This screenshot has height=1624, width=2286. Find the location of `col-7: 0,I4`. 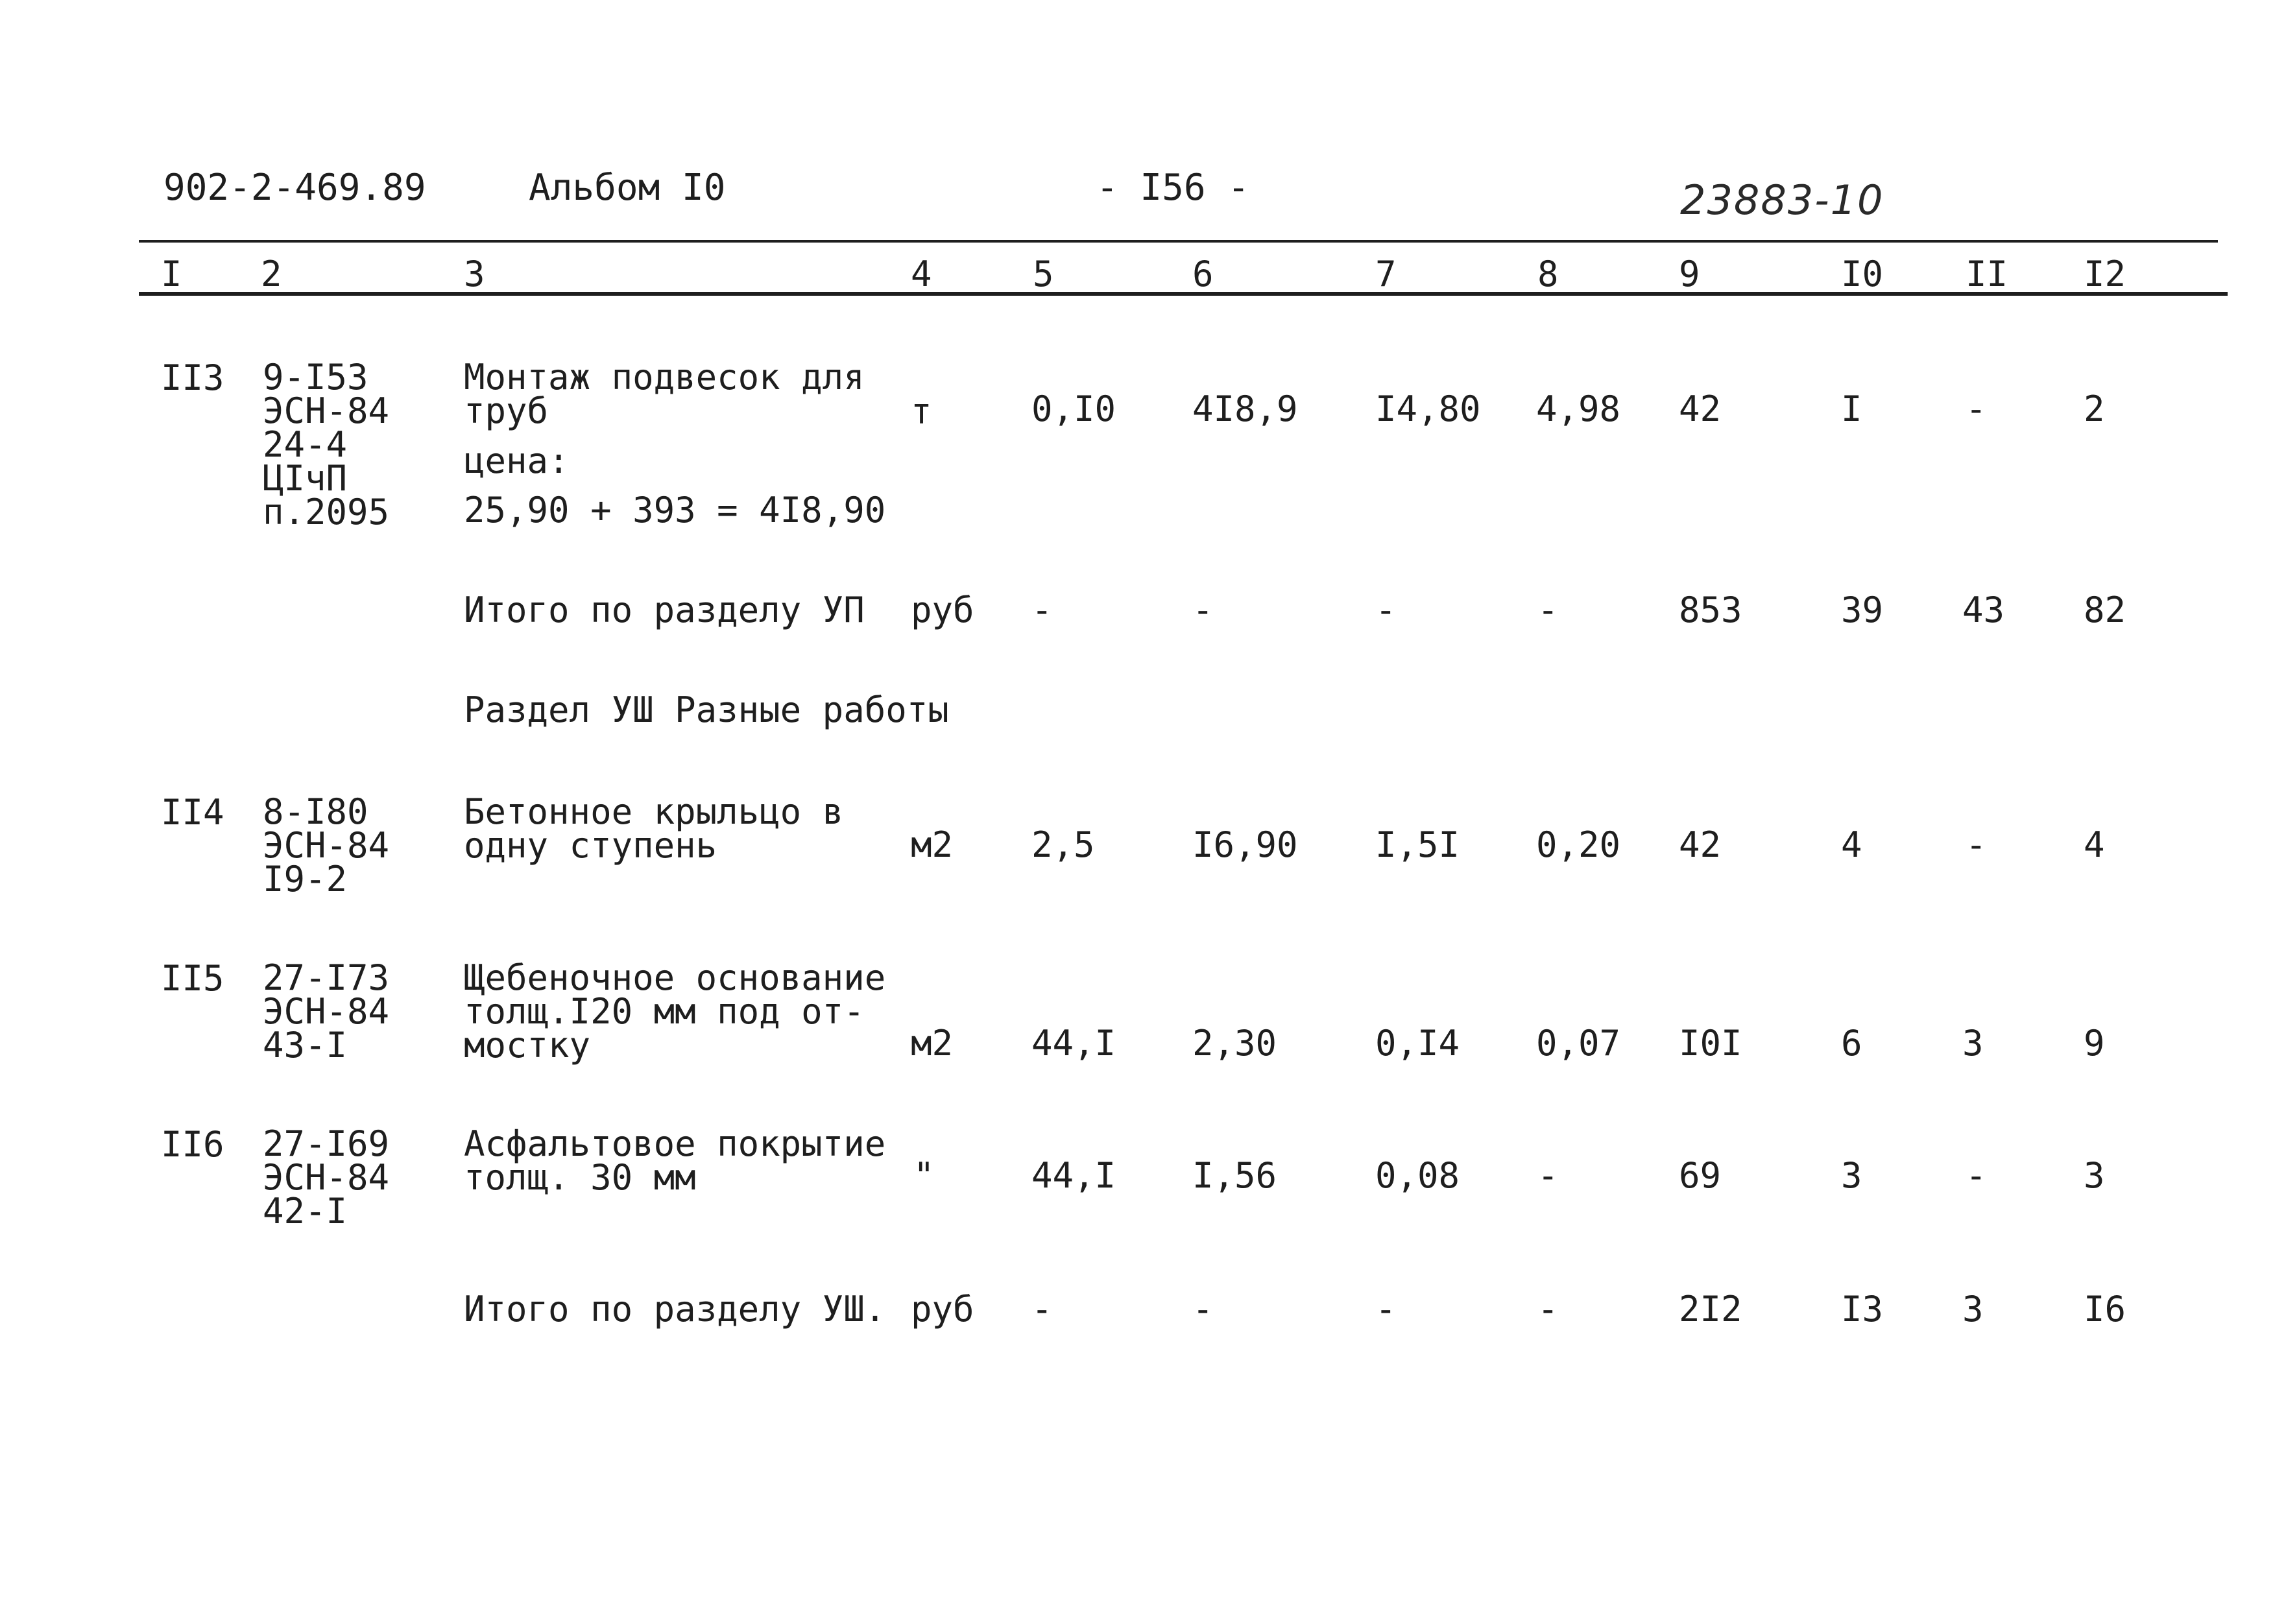

col-7: 0,I4 is located at coordinates (1417, 1043).